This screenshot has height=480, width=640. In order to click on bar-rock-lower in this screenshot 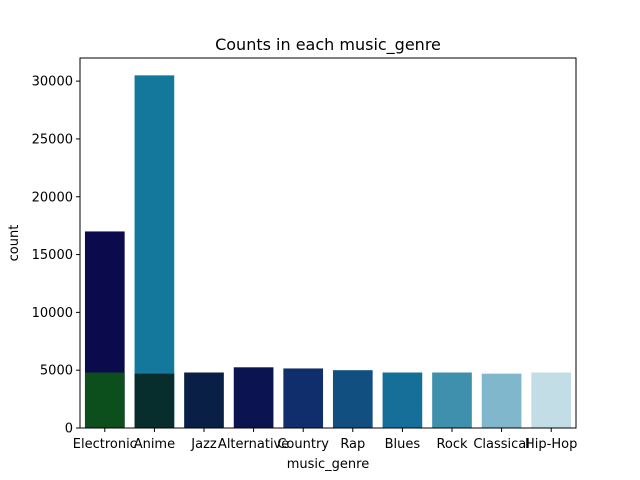, I will do `click(452, 400)`.